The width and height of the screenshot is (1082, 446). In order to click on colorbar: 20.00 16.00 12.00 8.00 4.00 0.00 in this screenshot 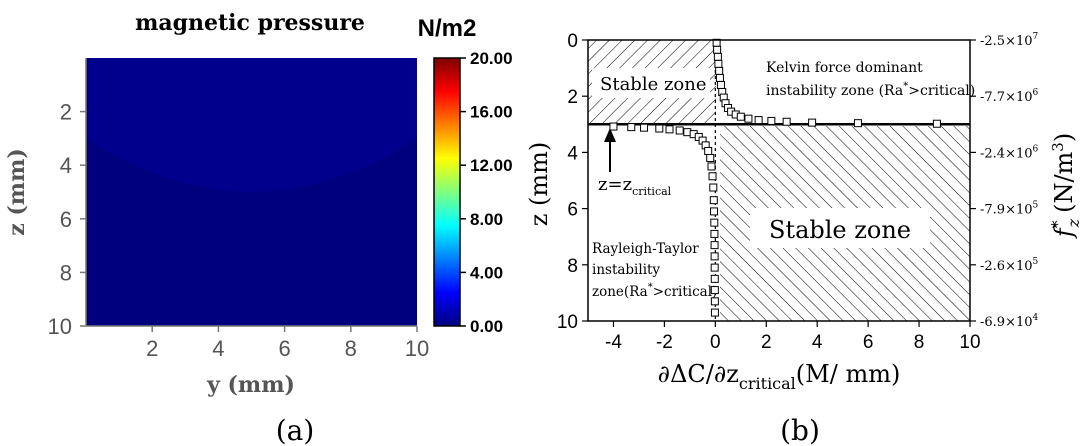, I will do `click(473, 192)`.